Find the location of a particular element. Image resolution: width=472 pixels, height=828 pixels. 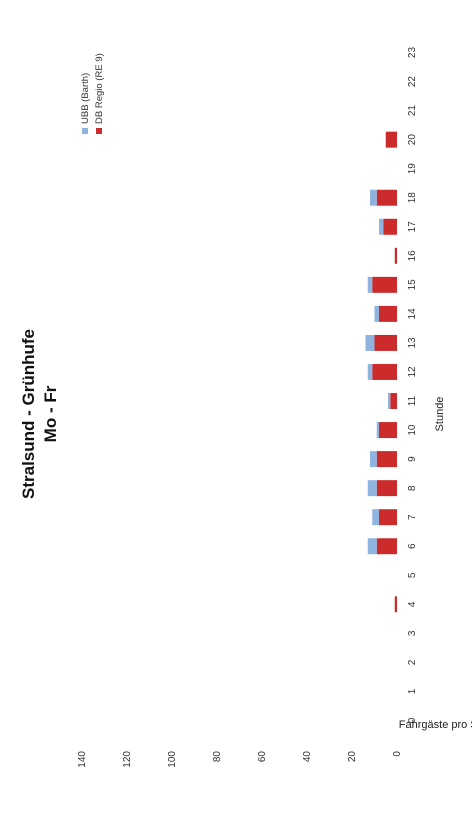

x-tick-label-20: 20 is located at coordinates (412, 140).